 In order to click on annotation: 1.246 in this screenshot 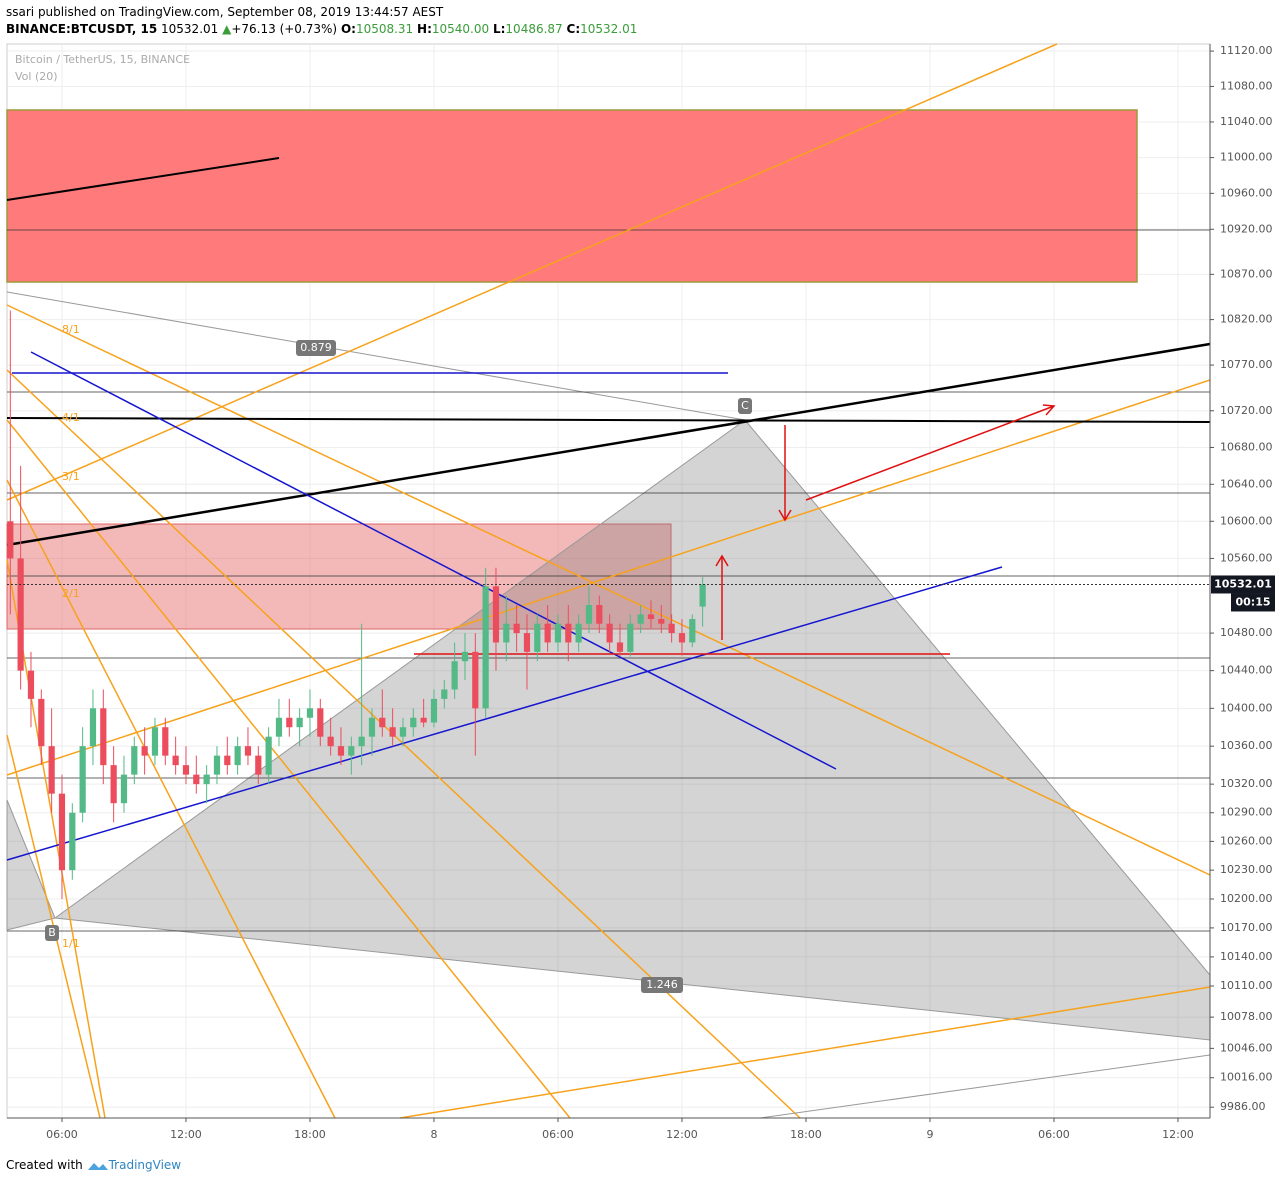, I will do `click(662, 984)`.